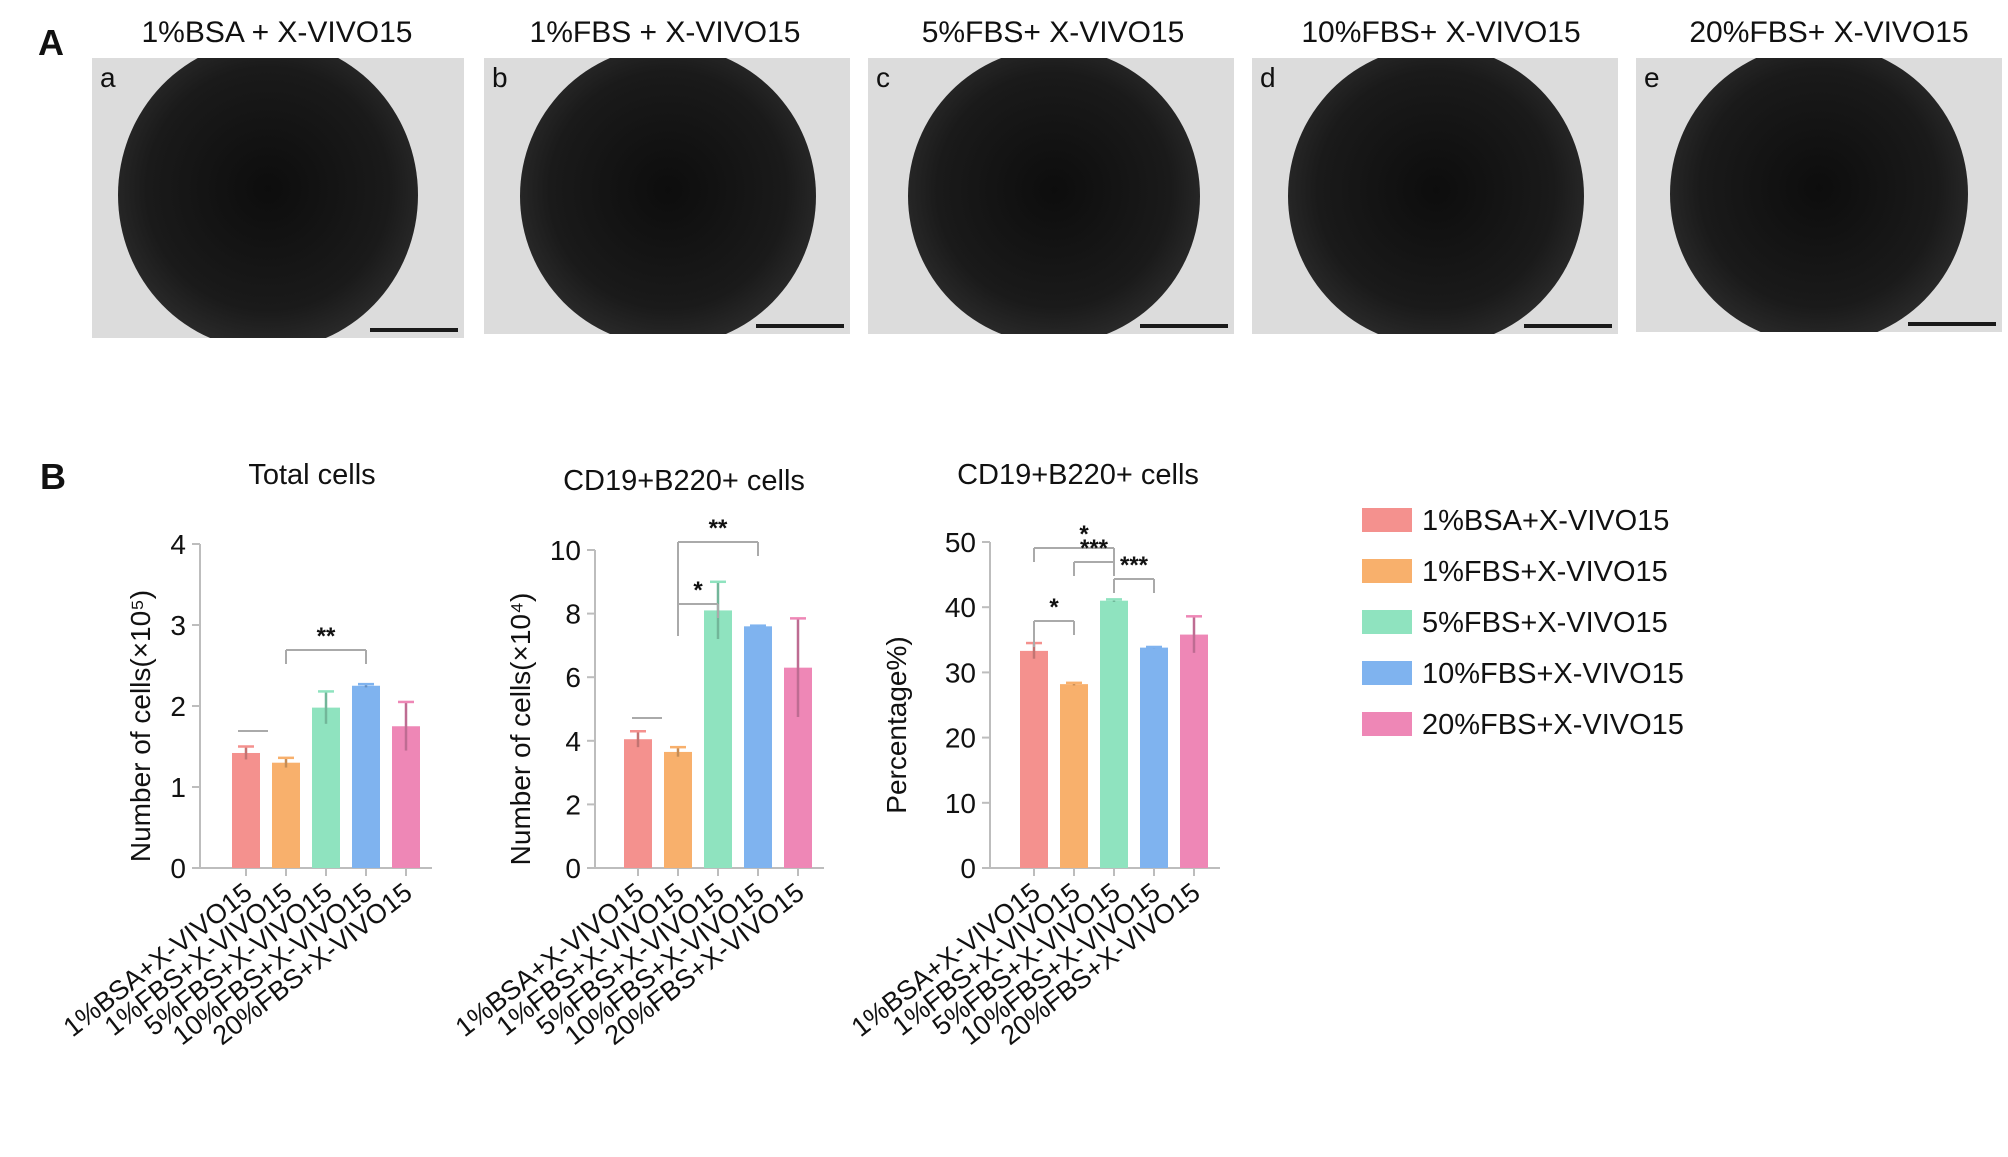  I want to click on y-tick-label: 30, so click(960, 672).